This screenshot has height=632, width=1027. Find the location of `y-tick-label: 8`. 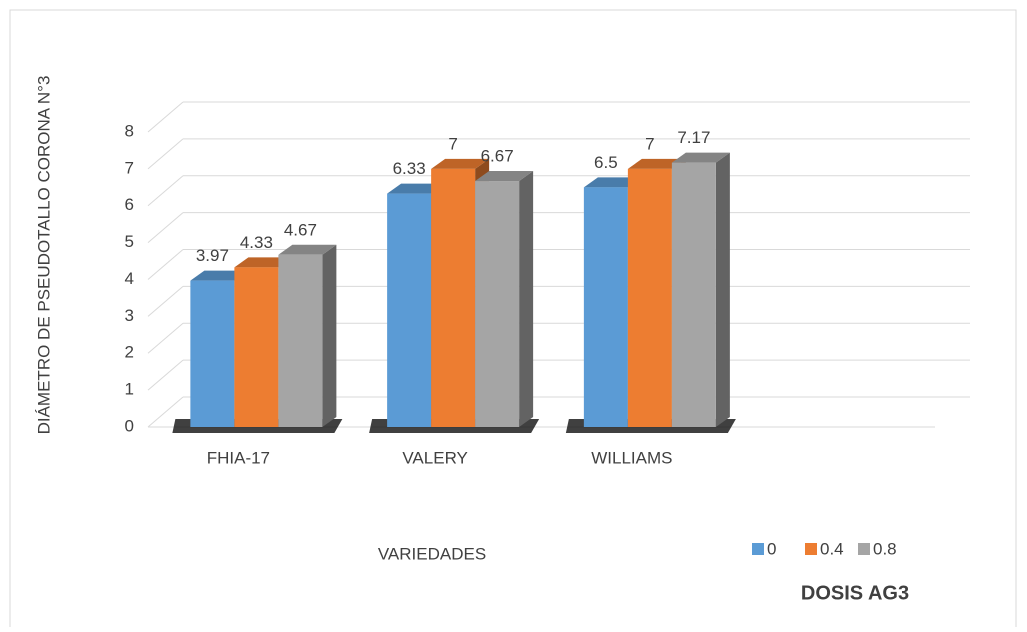

y-tick-label: 8 is located at coordinates (129, 130).